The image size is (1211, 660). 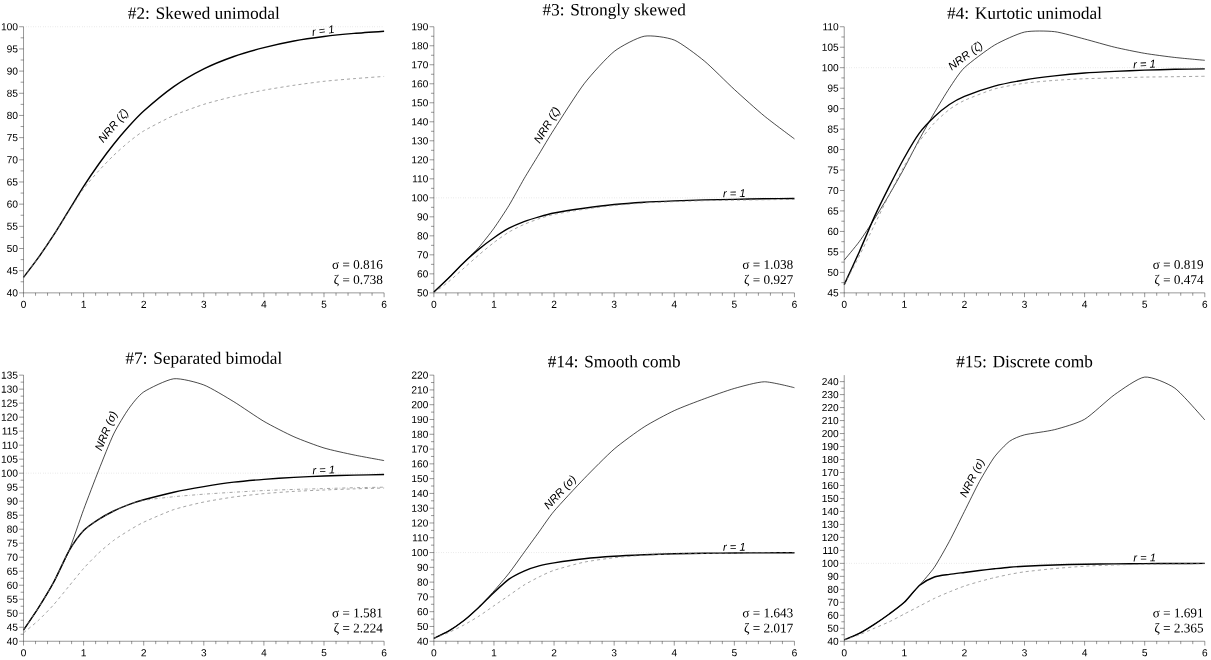 What do you see at coordinates (203, 359) in the screenshot?
I see `chart-title: #7: Separated bimodal` at bounding box center [203, 359].